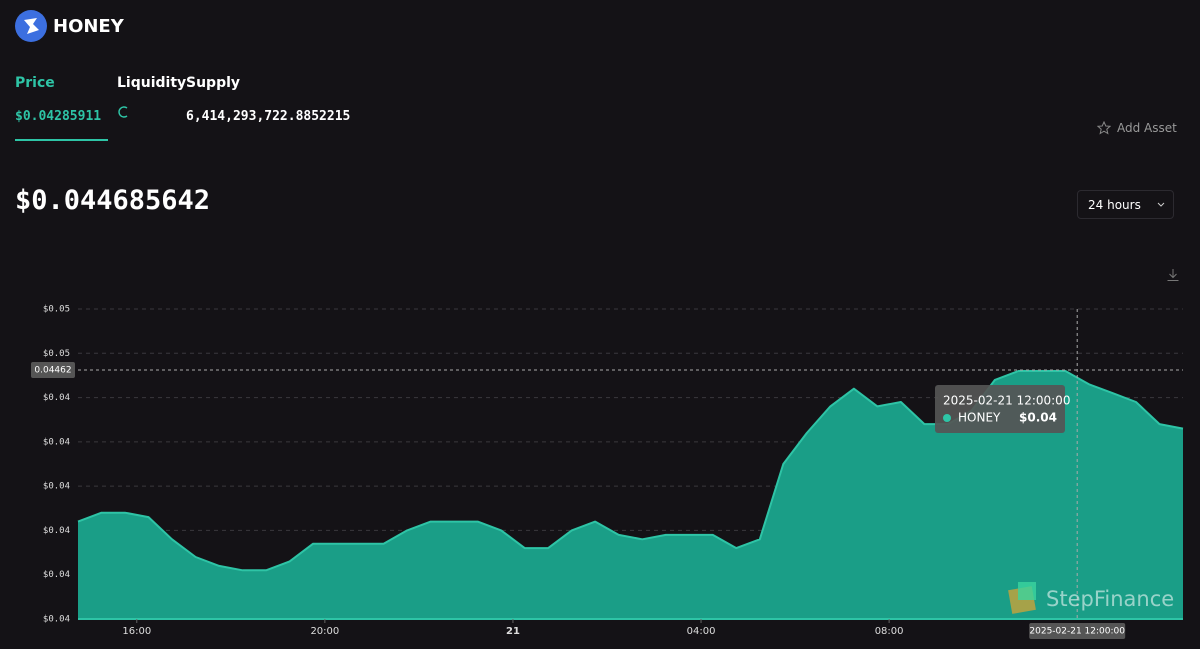 The image size is (1200, 649). What do you see at coordinates (268, 116) in the screenshot?
I see `supply-stat: 6,414,293,722.8852215` at bounding box center [268, 116].